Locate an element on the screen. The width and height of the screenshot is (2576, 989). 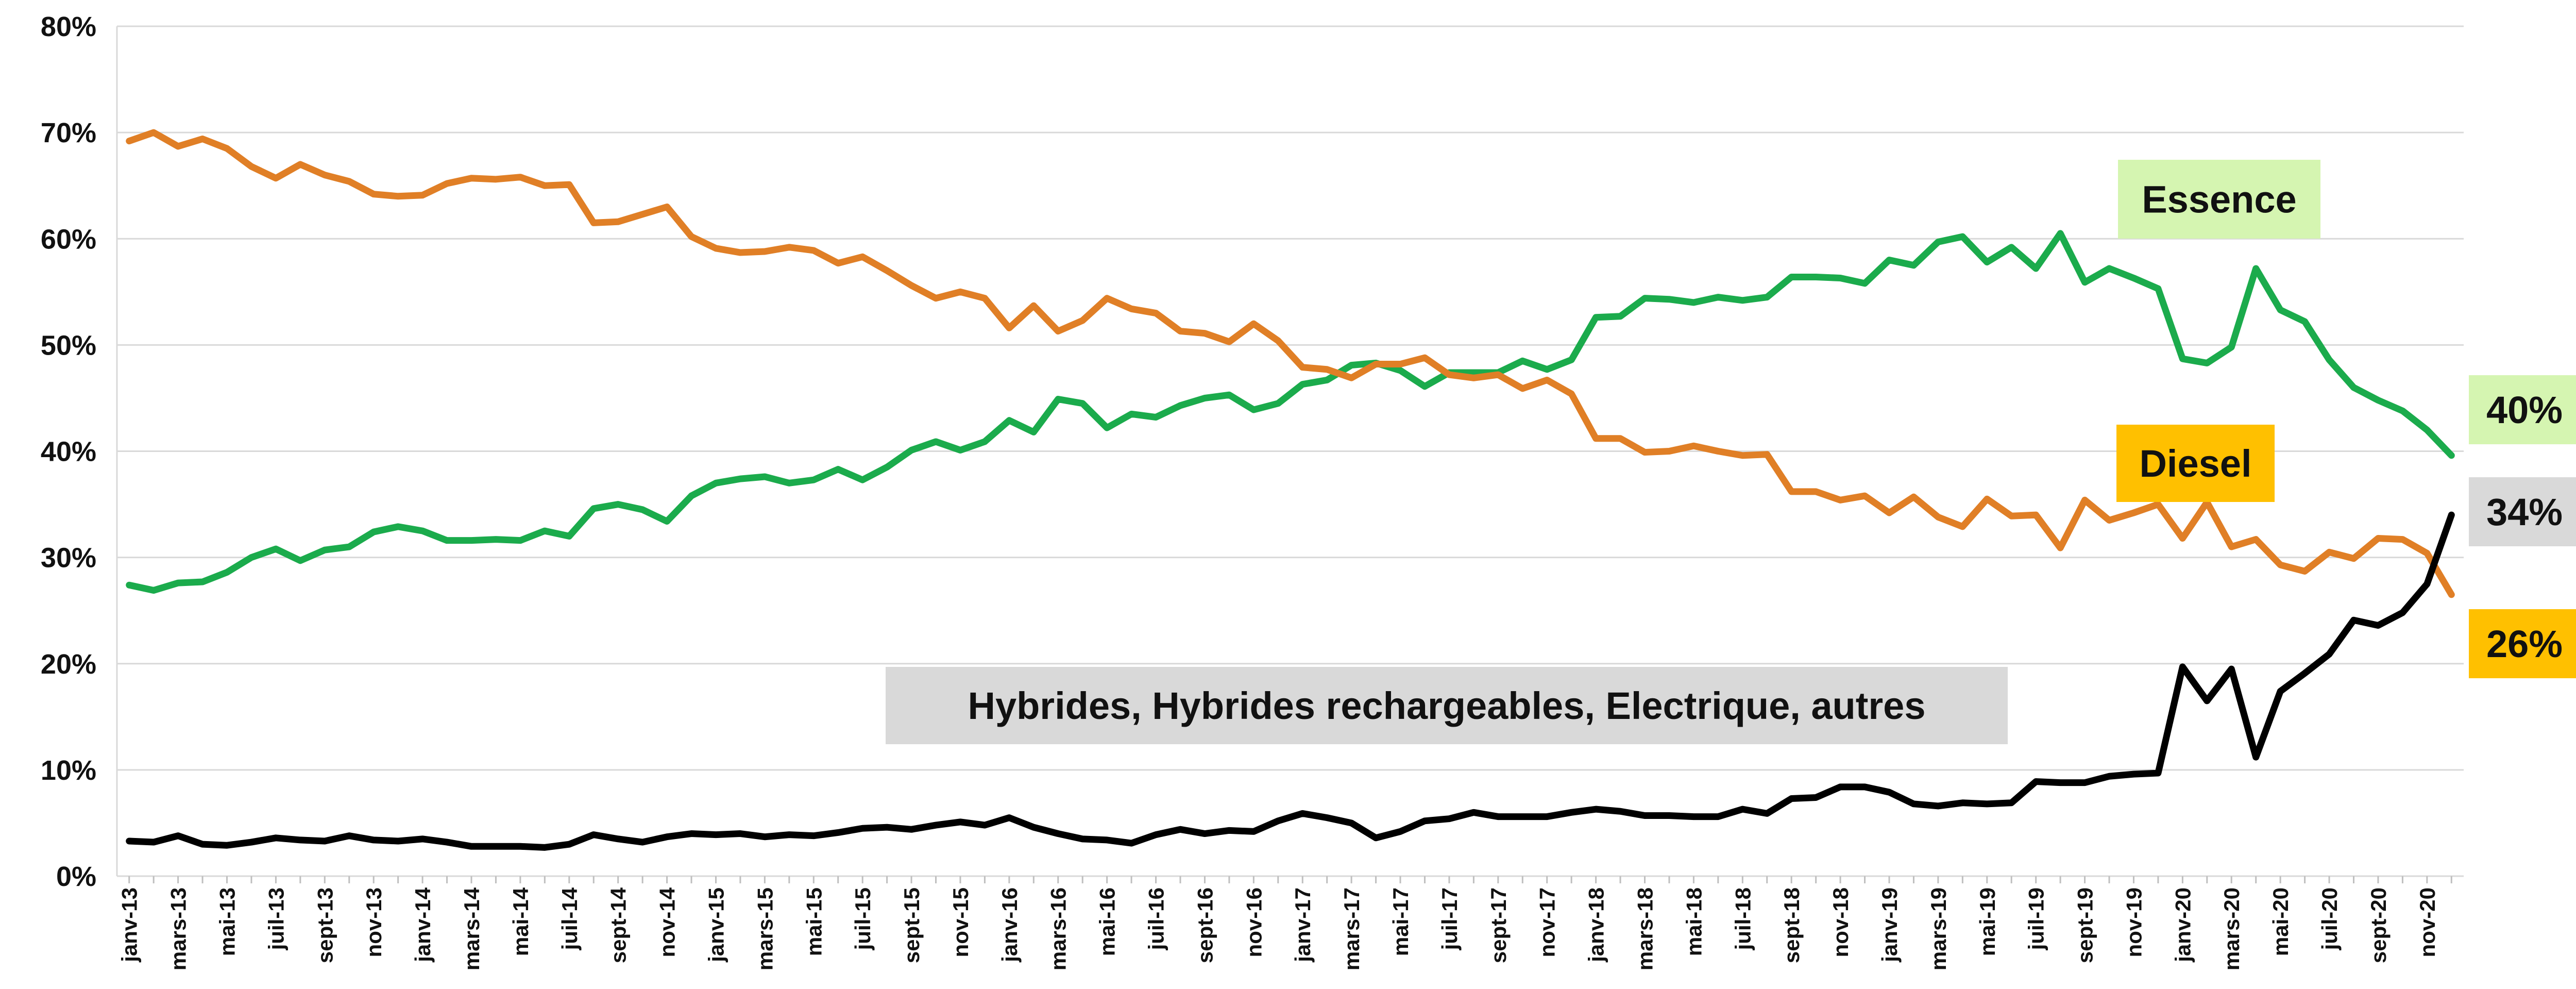
series-label: Essence is located at coordinates (2219, 199).